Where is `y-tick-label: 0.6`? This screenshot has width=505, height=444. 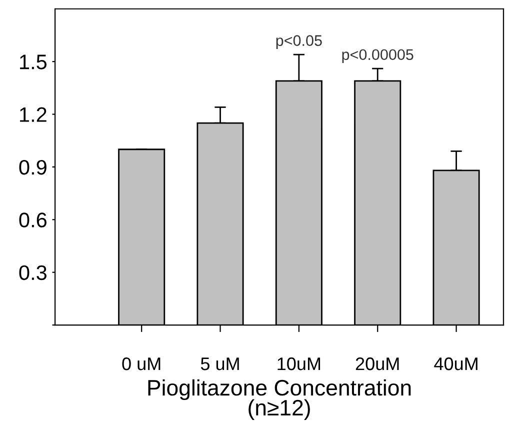
y-tick-label: 0.6 is located at coordinates (32, 220).